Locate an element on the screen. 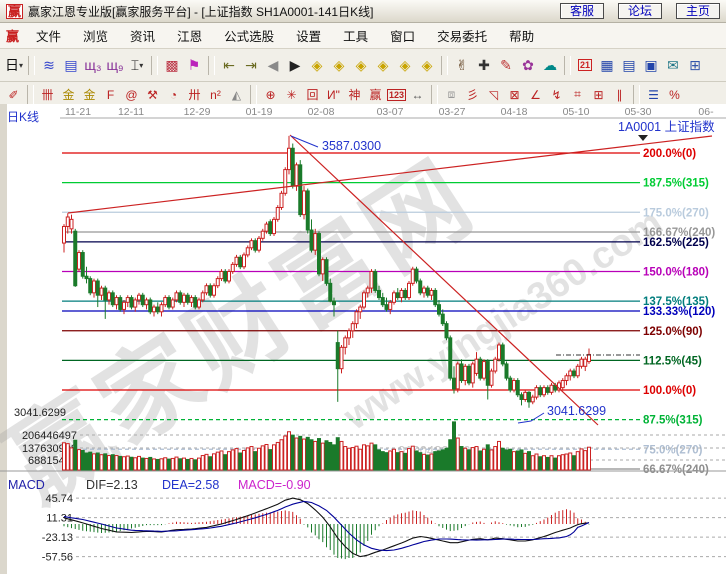 Image resolution: width=726 pixels, height=574 pixels. menu-item-4: 公式选股 is located at coordinates (249, 37).